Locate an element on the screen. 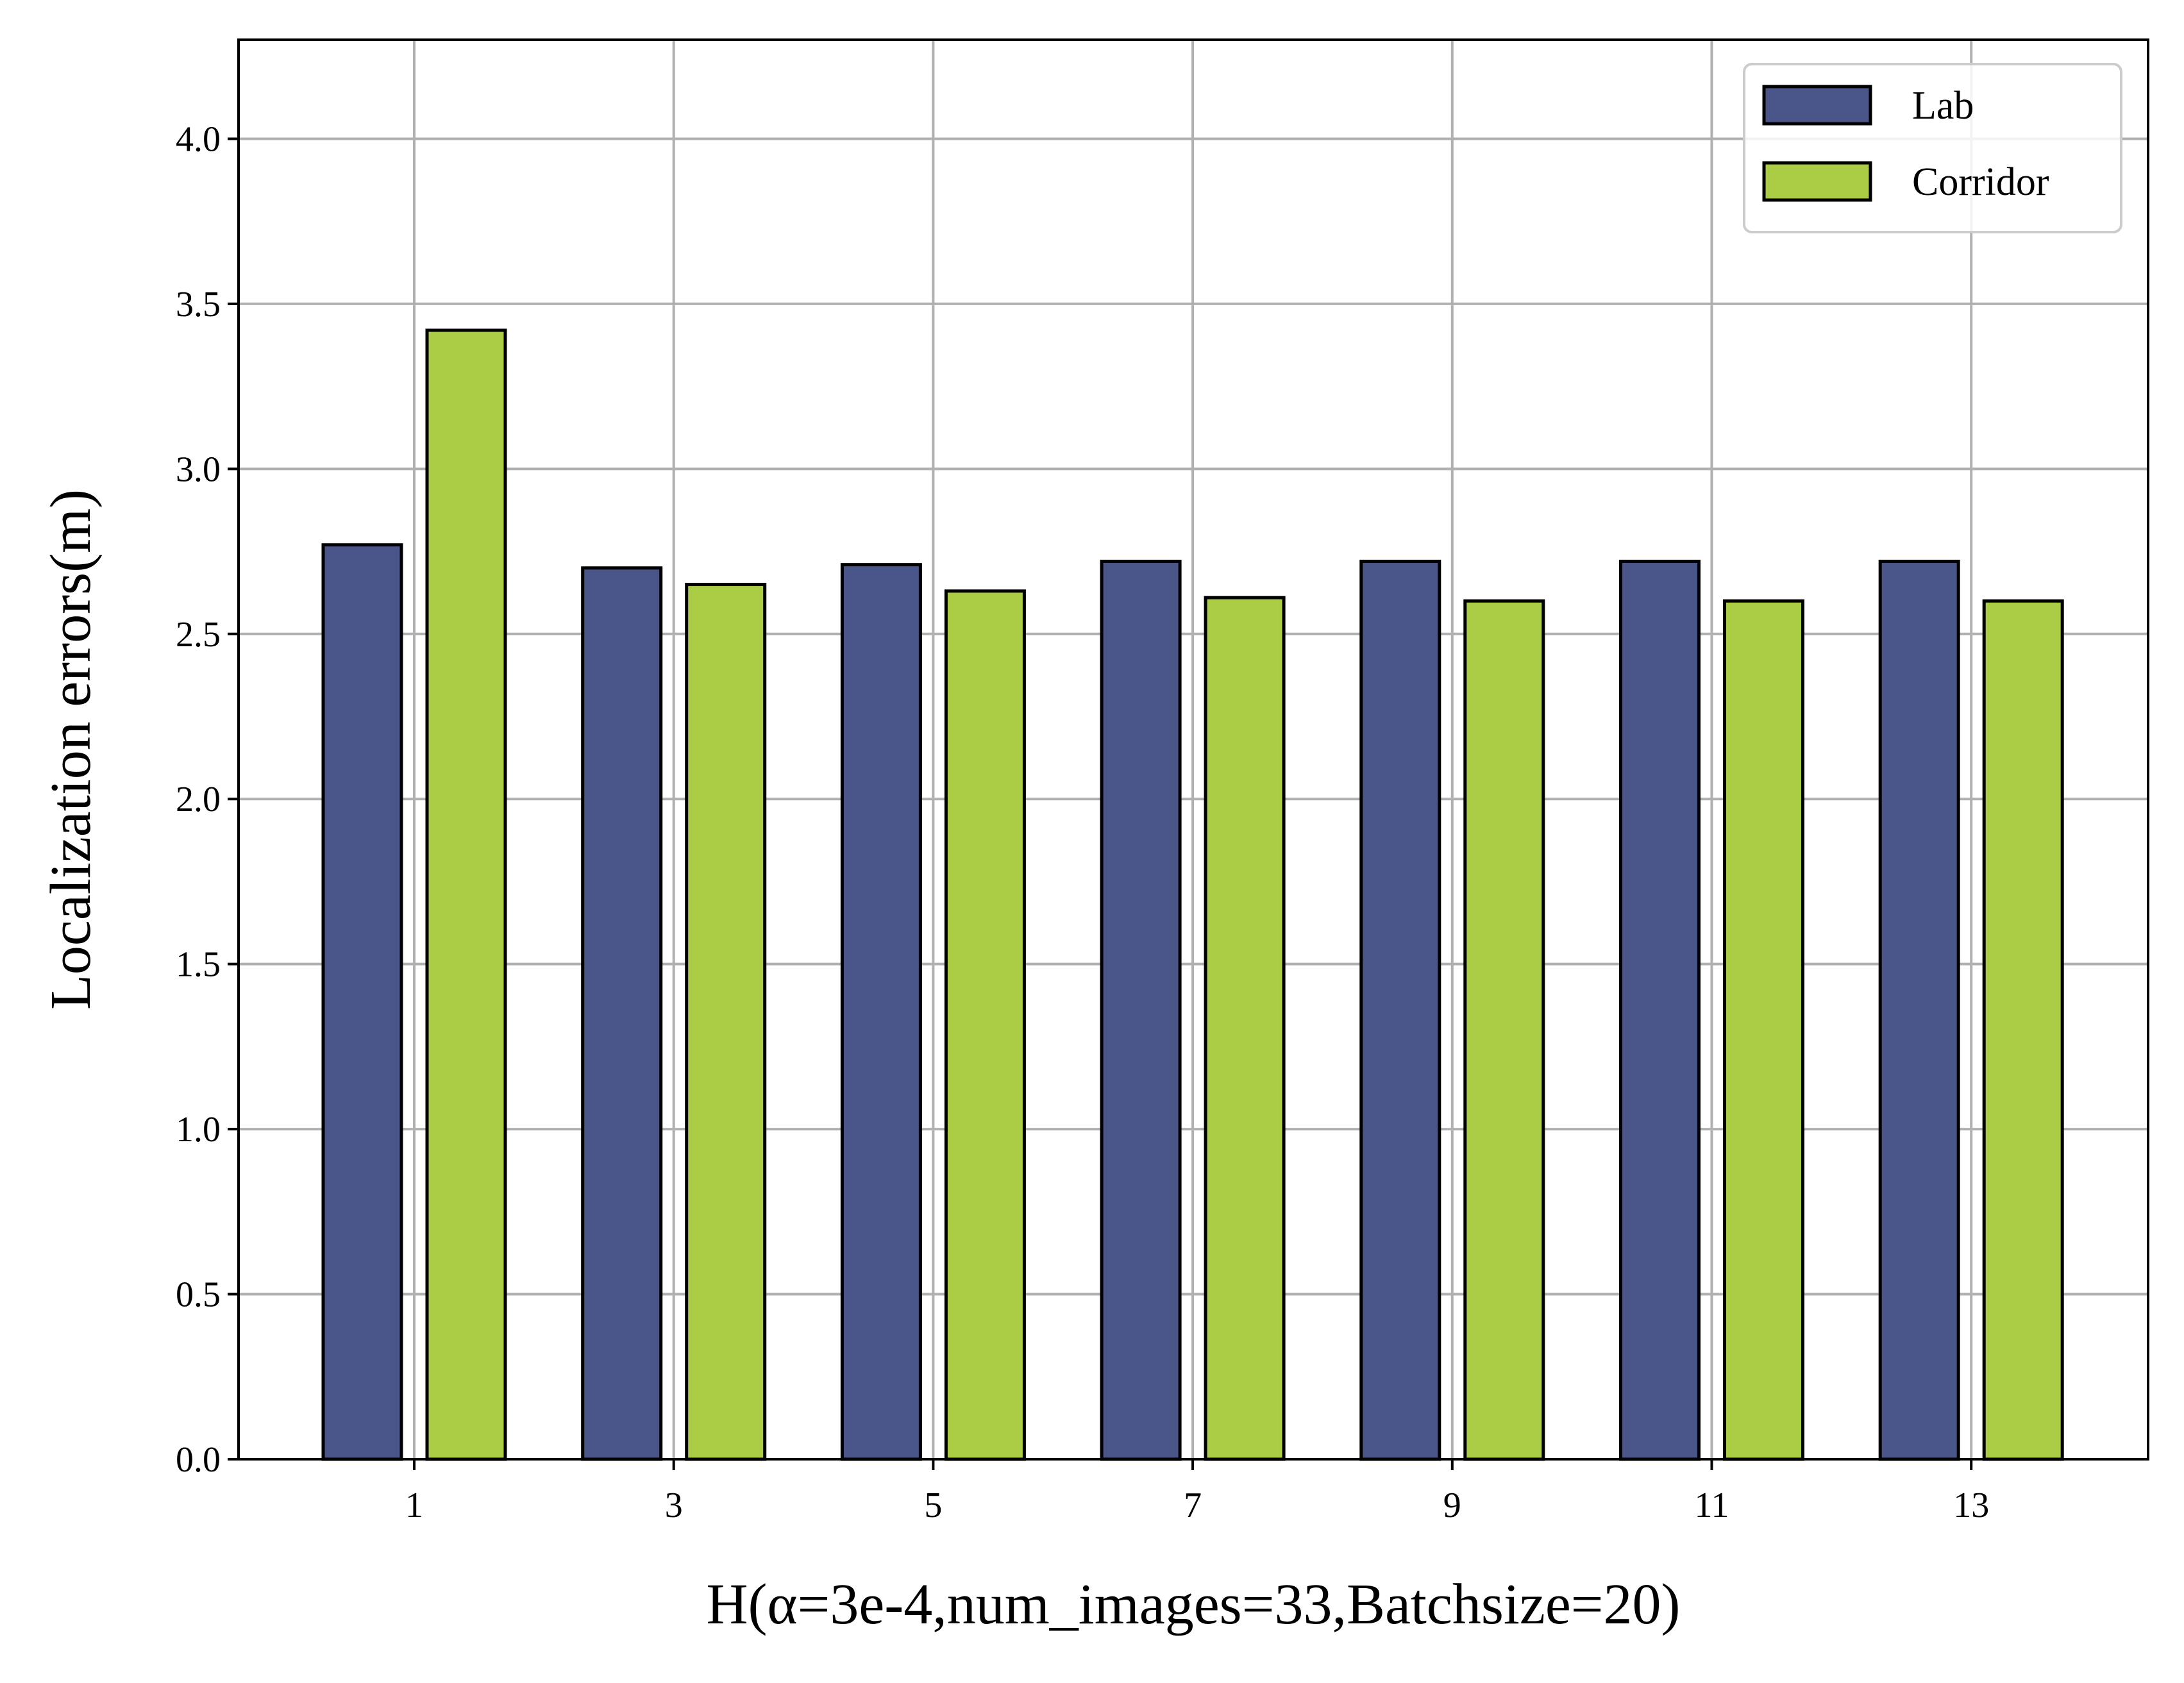  legend-swatch-corridor is located at coordinates (1817, 182).